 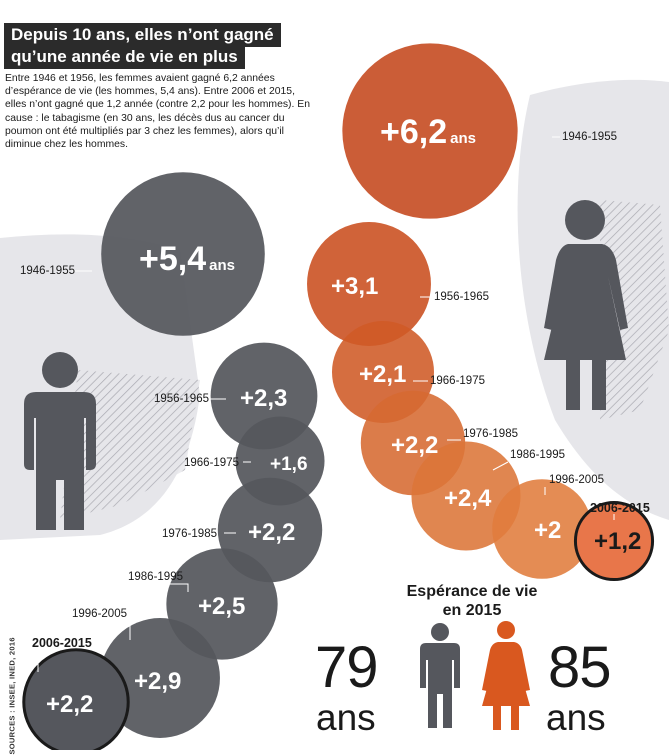 I want to click on bubble-men-1946-1955, so click(x=183, y=254).